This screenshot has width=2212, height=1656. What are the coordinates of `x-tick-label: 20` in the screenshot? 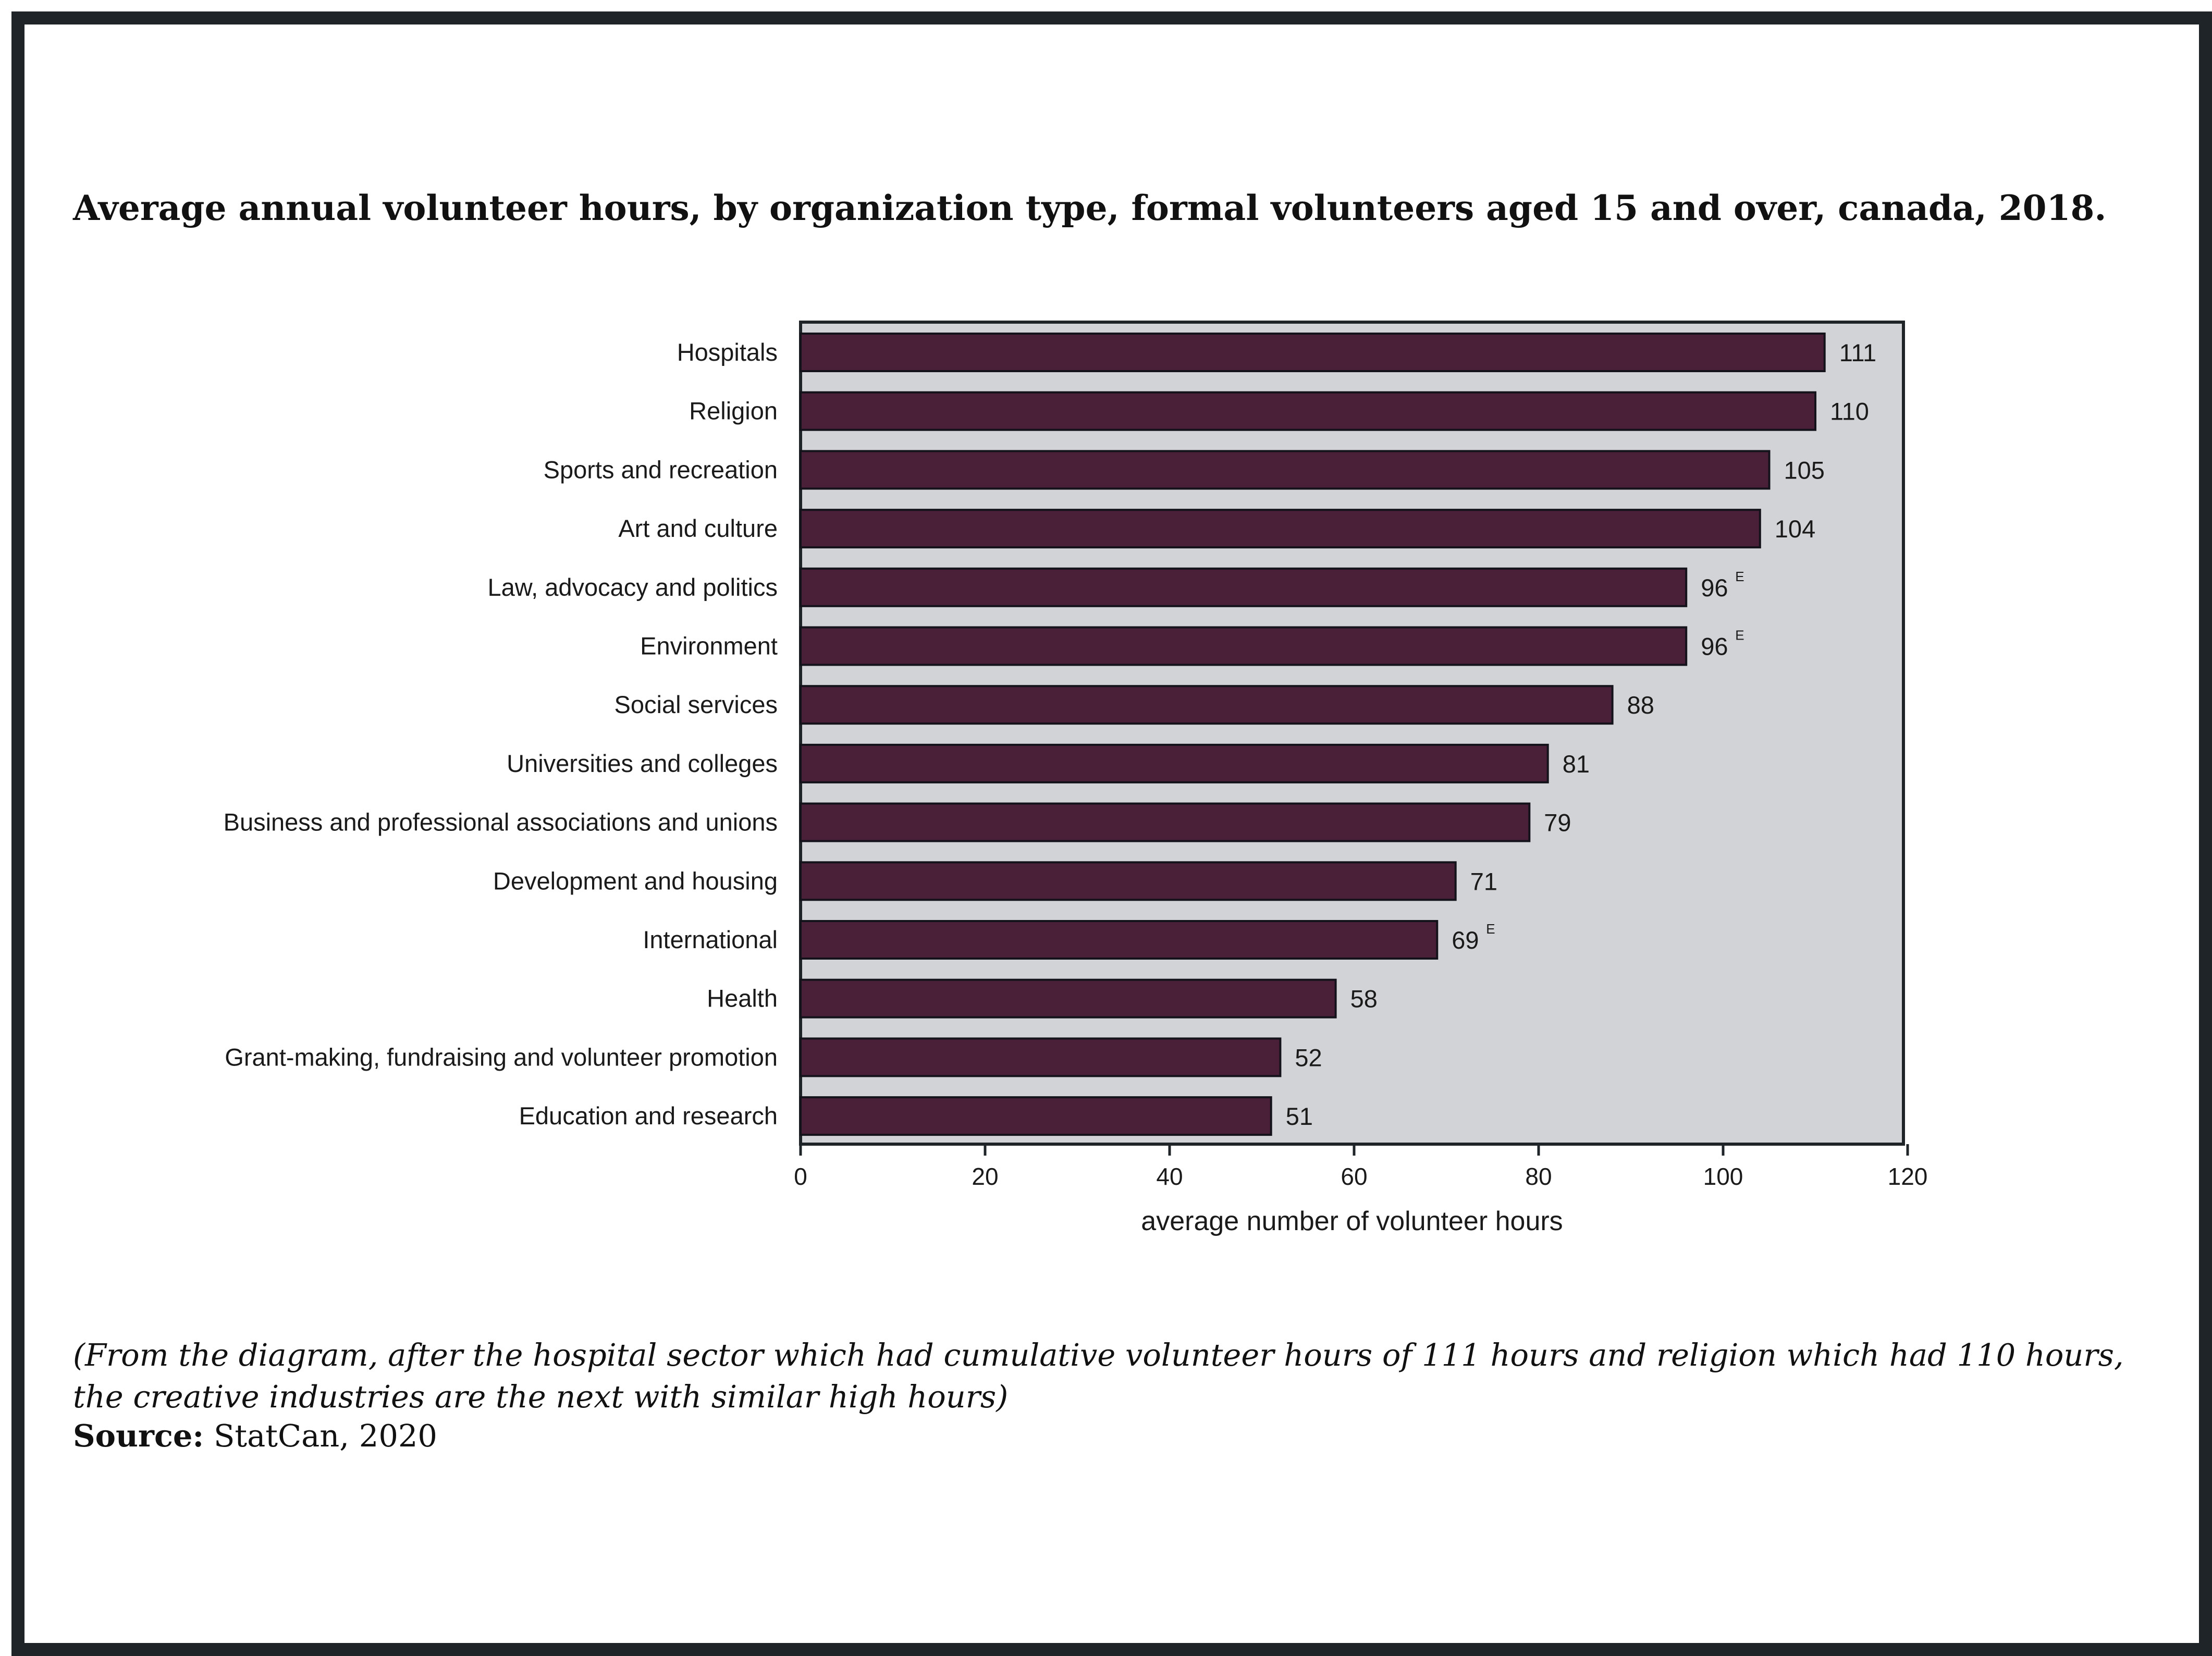 It's located at (985, 1176).